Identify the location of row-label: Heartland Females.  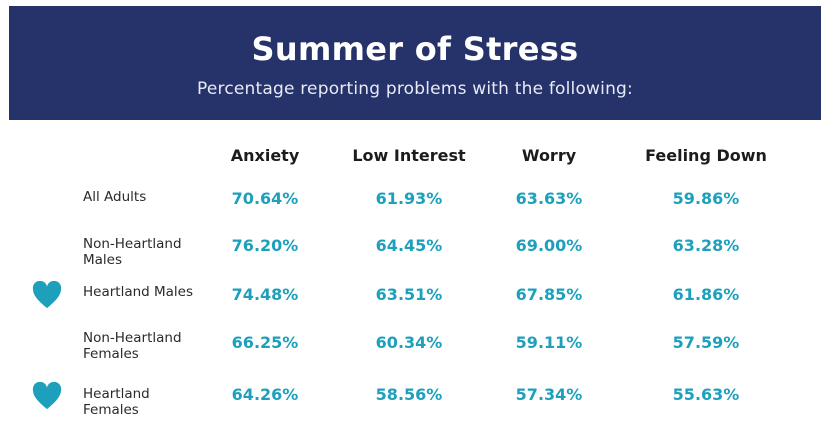
(148, 402).